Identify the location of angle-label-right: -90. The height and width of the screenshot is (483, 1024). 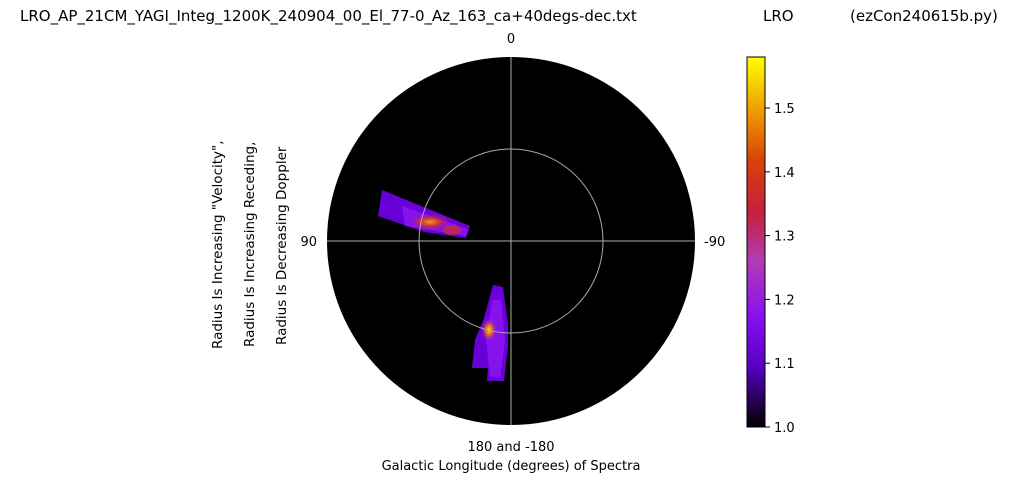
(714, 242).